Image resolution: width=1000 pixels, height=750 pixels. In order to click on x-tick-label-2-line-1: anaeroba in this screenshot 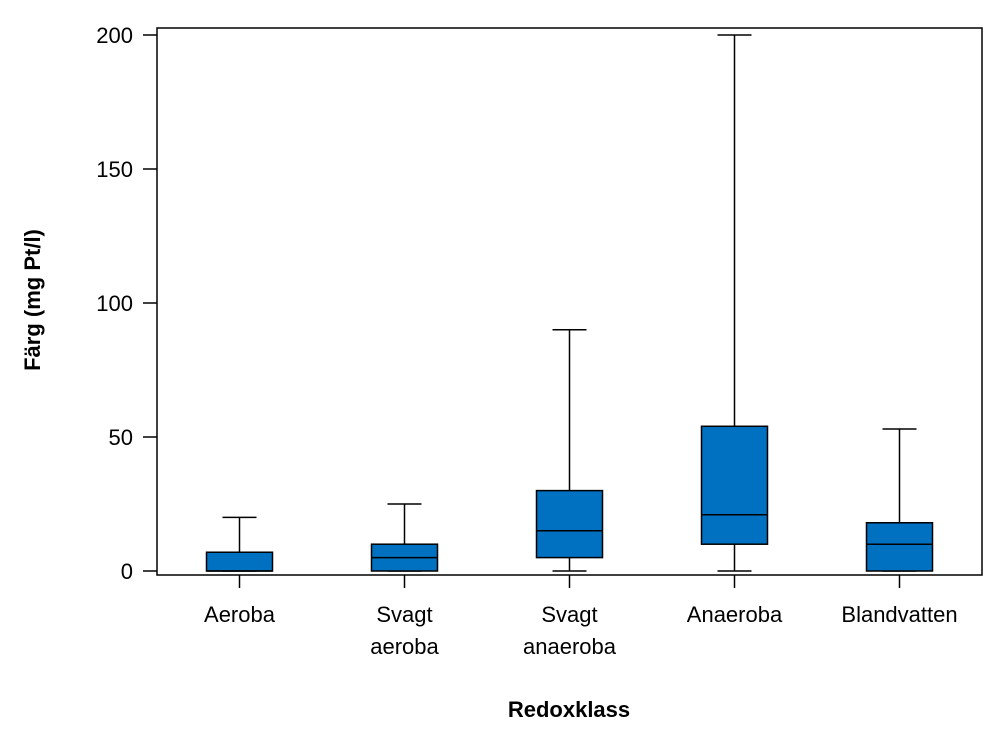, I will do `click(570, 646)`.